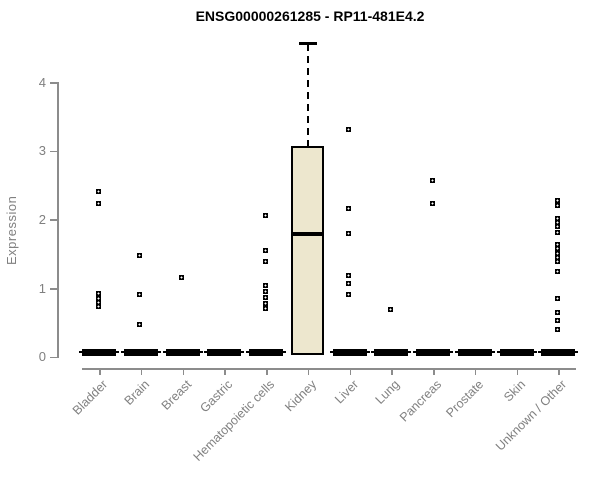  I want to click on y-axis-line, so click(58, 220).